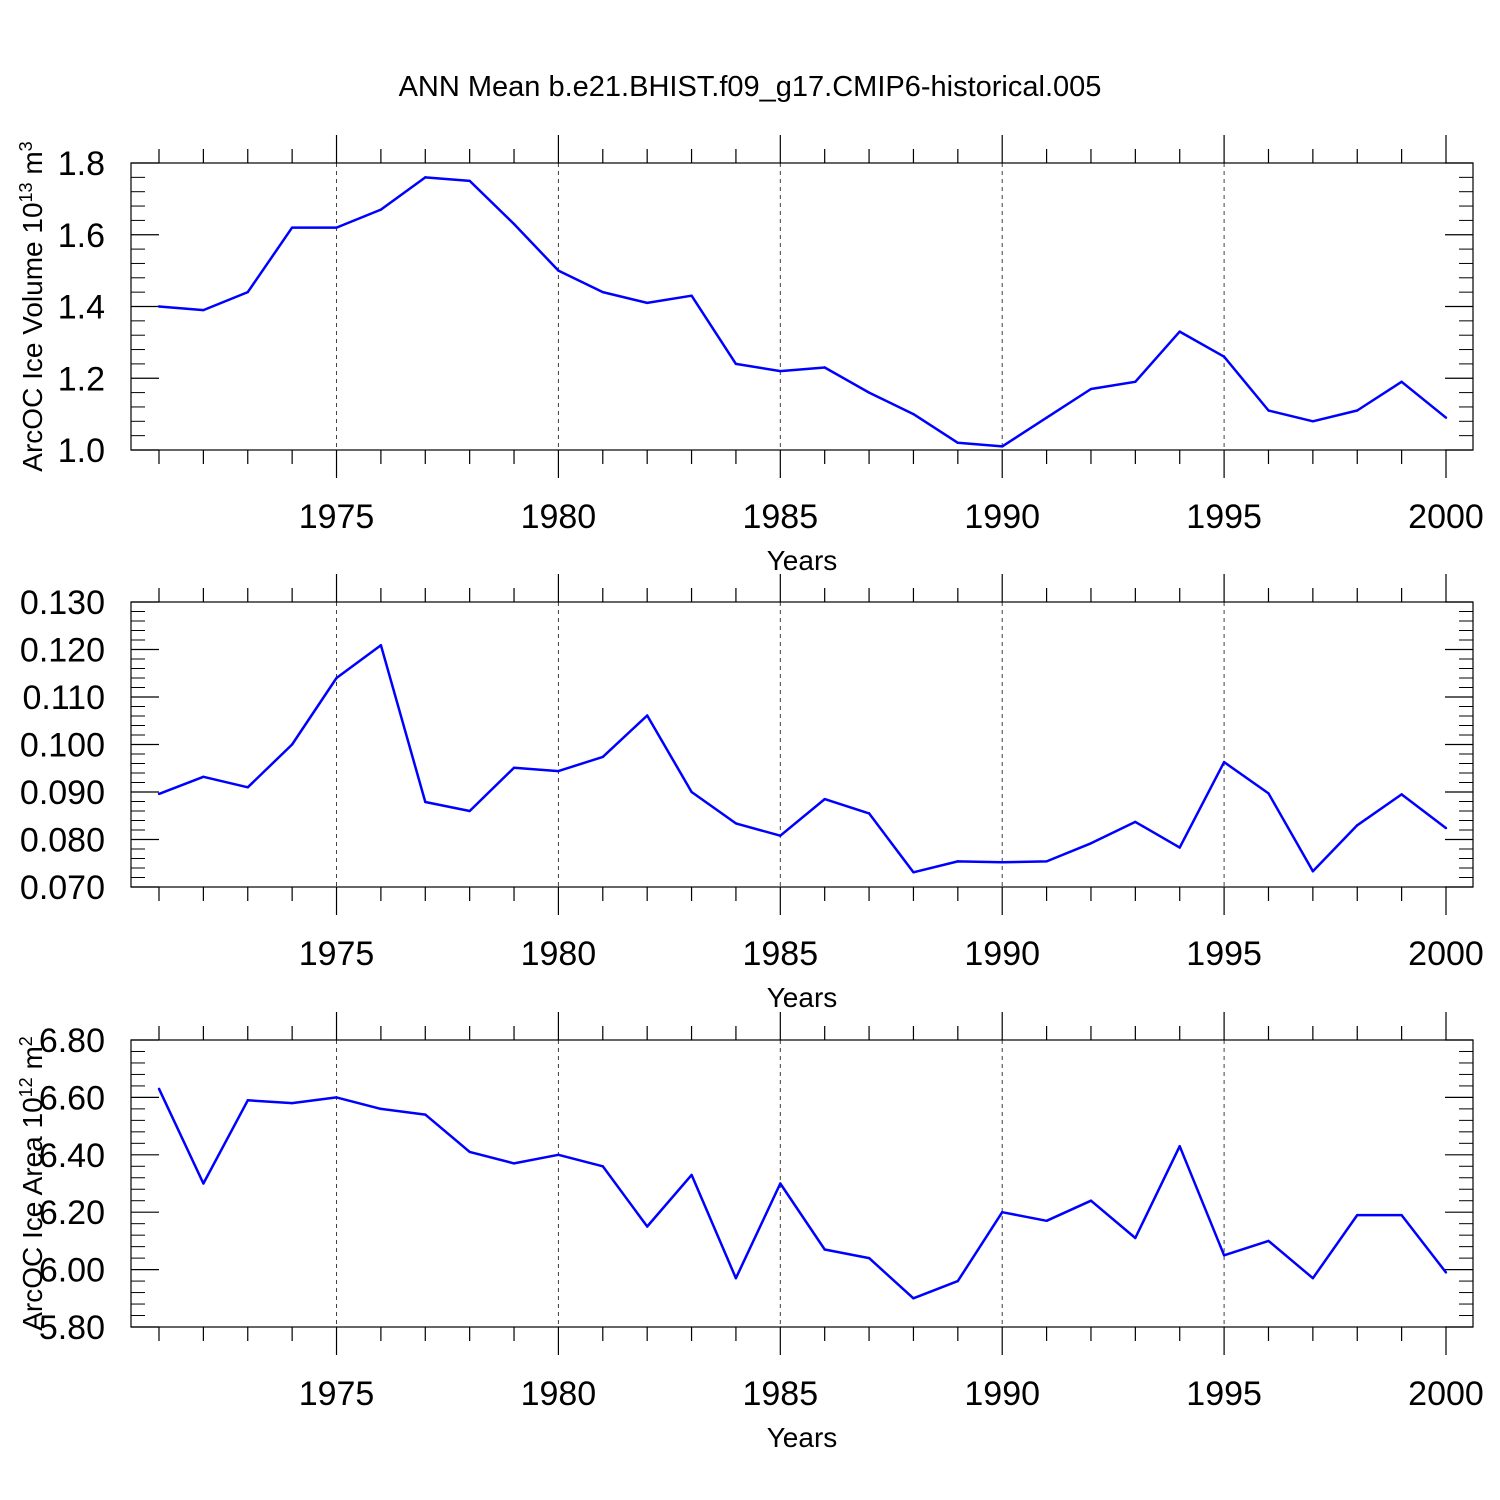  Describe the element at coordinates (72, 1271) in the screenshot. I see `area-y-tick-label: 6.00` at that location.